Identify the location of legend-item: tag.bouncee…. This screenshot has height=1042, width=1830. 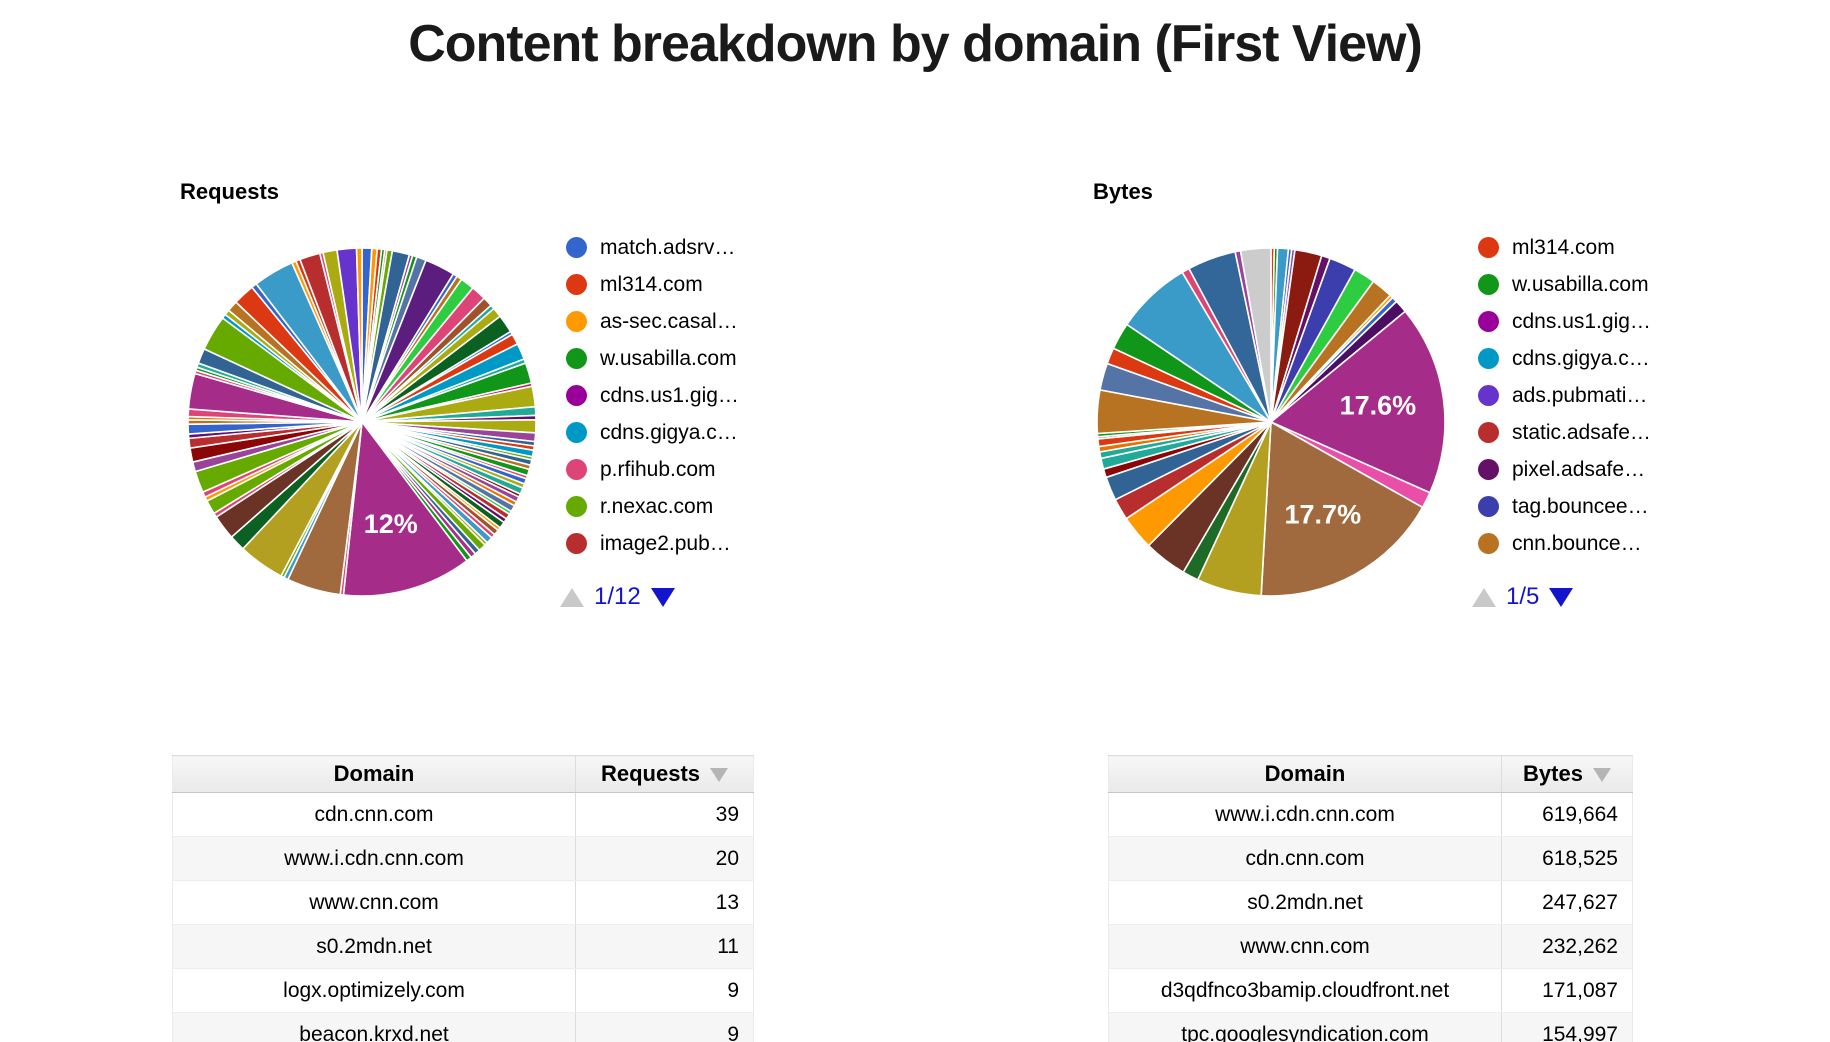
(1593, 506).